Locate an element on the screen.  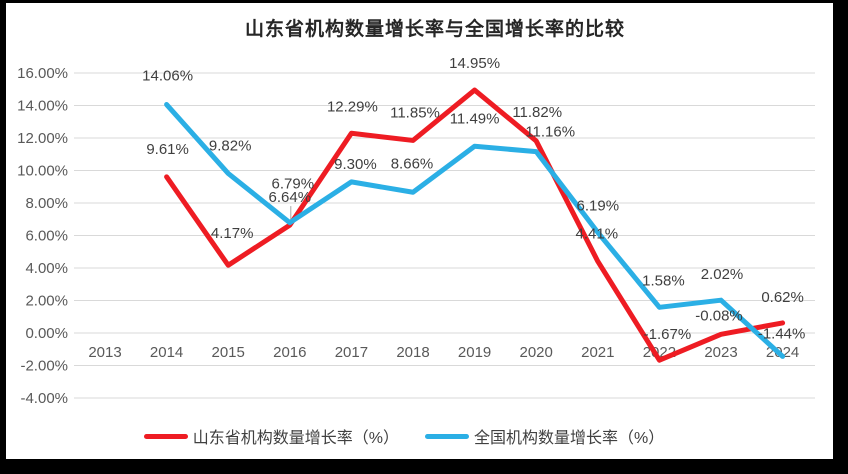
y-axis-tick-label: 6.00% is located at coordinates (46, 236).